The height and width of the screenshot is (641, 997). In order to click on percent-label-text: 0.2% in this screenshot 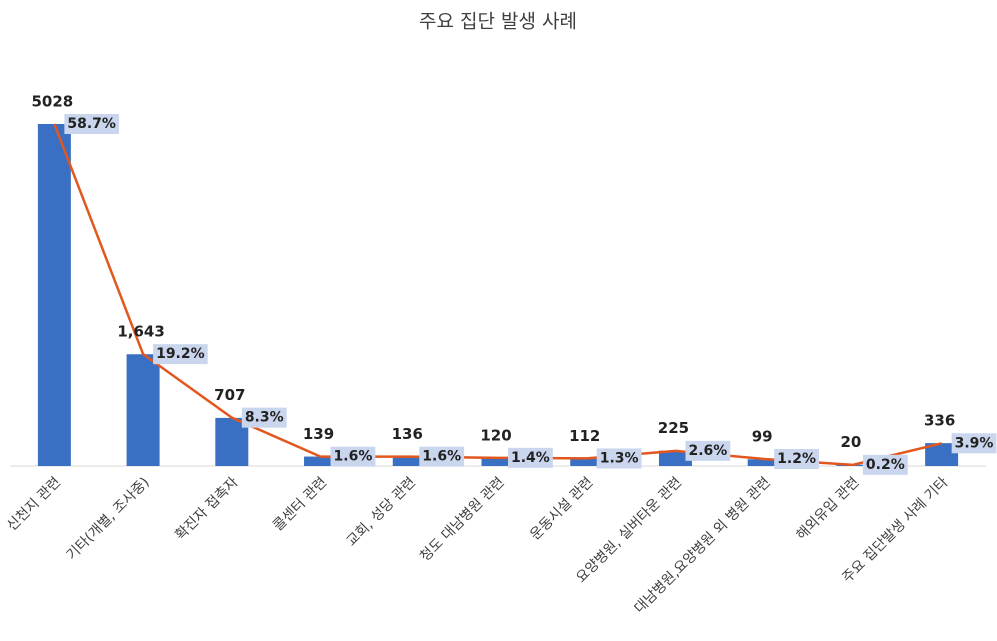, I will do `click(885, 465)`.